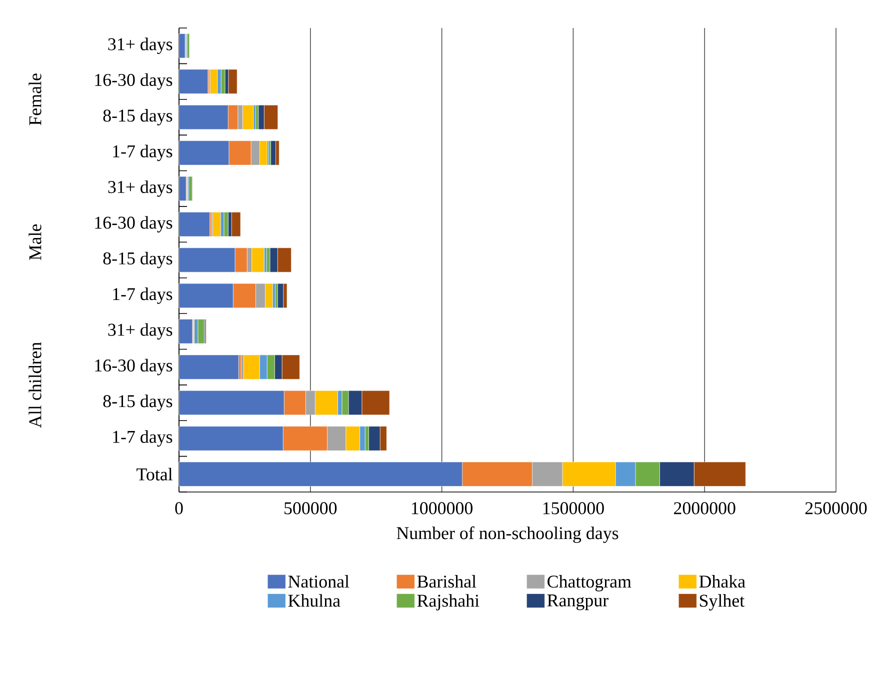 Image resolution: width=886 pixels, height=678 pixels. Describe the element at coordinates (573, 508) in the screenshot. I see `x-tick-label: 1500000` at that location.